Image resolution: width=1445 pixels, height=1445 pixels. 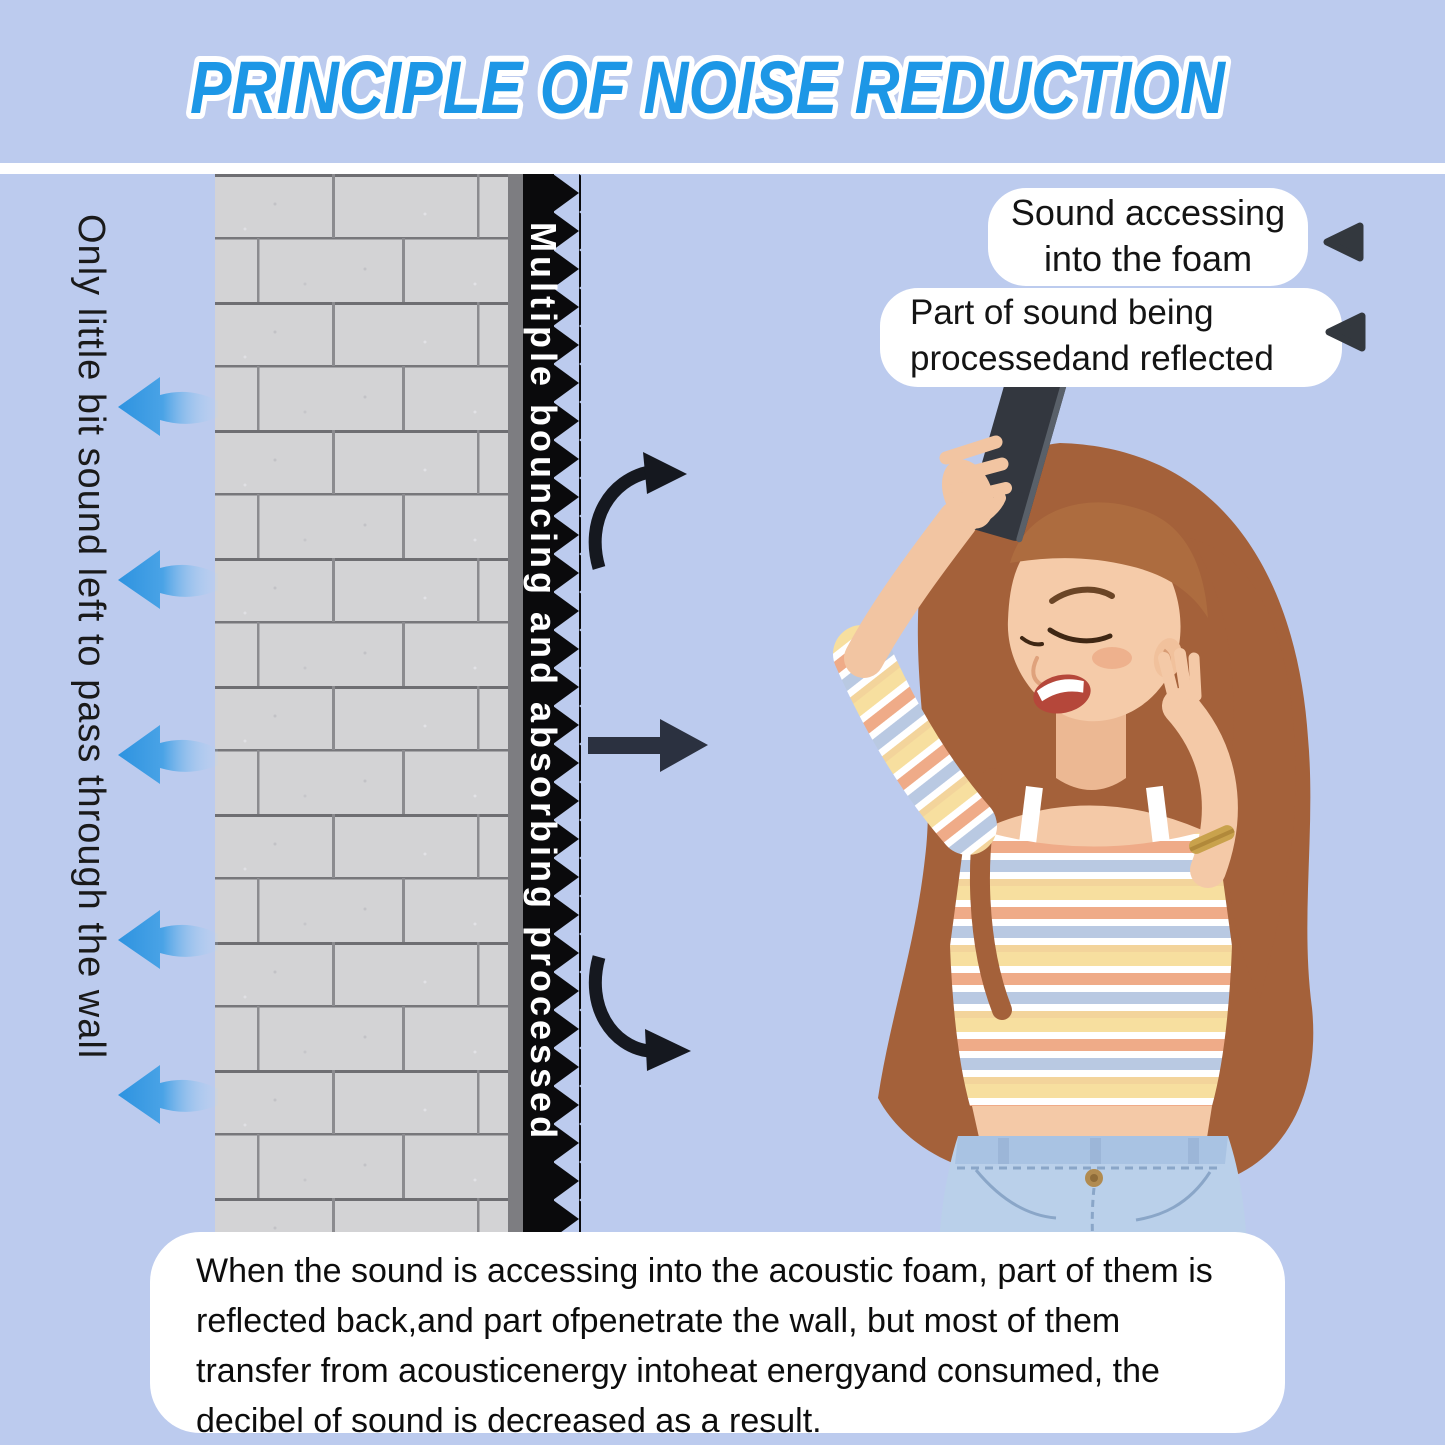 What do you see at coordinates (975, 482) in the screenshot?
I see `hand` at bounding box center [975, 482].